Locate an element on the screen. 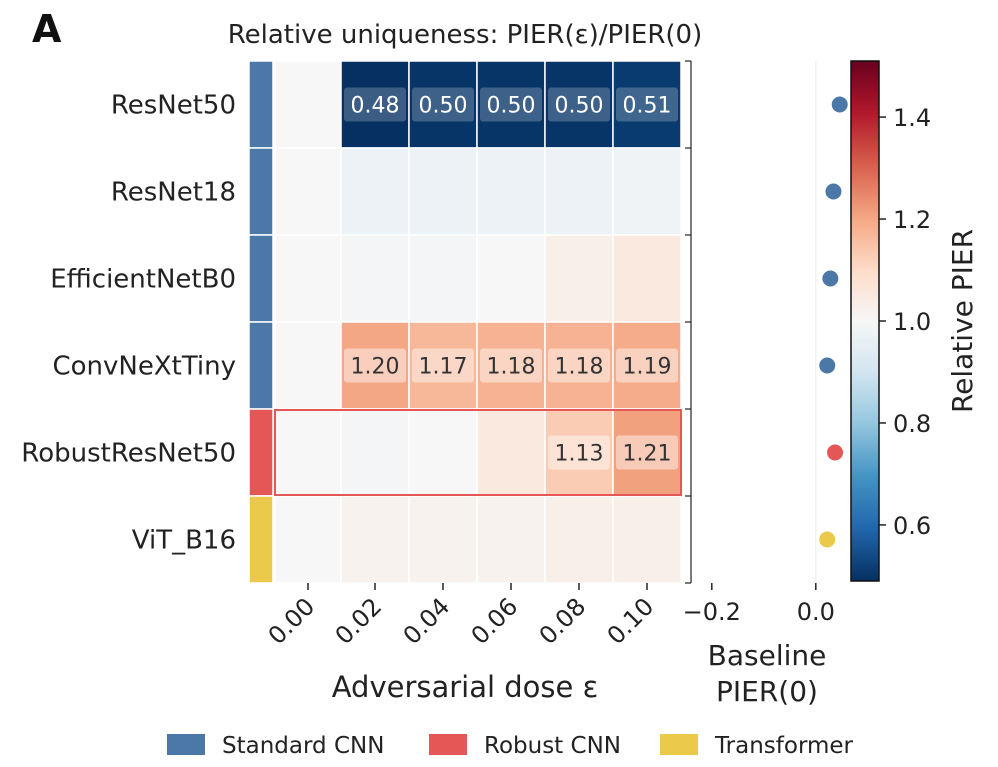 The height and width of the screenshot is (767, 998). cell-value-label: 1.21 is located at coordinates (647, 454).